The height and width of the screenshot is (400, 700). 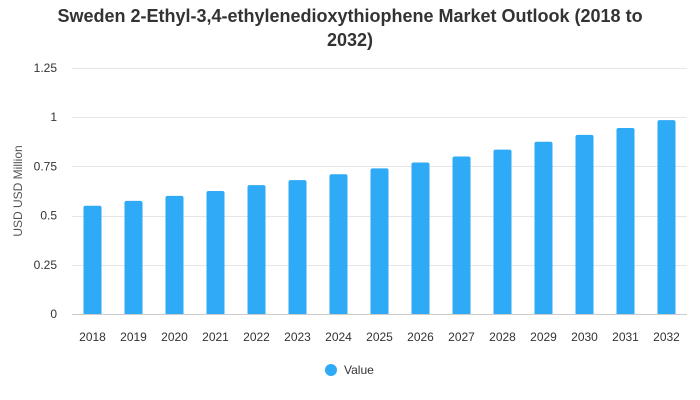 I want to click on bar-2027, so click(x=461, y=235).